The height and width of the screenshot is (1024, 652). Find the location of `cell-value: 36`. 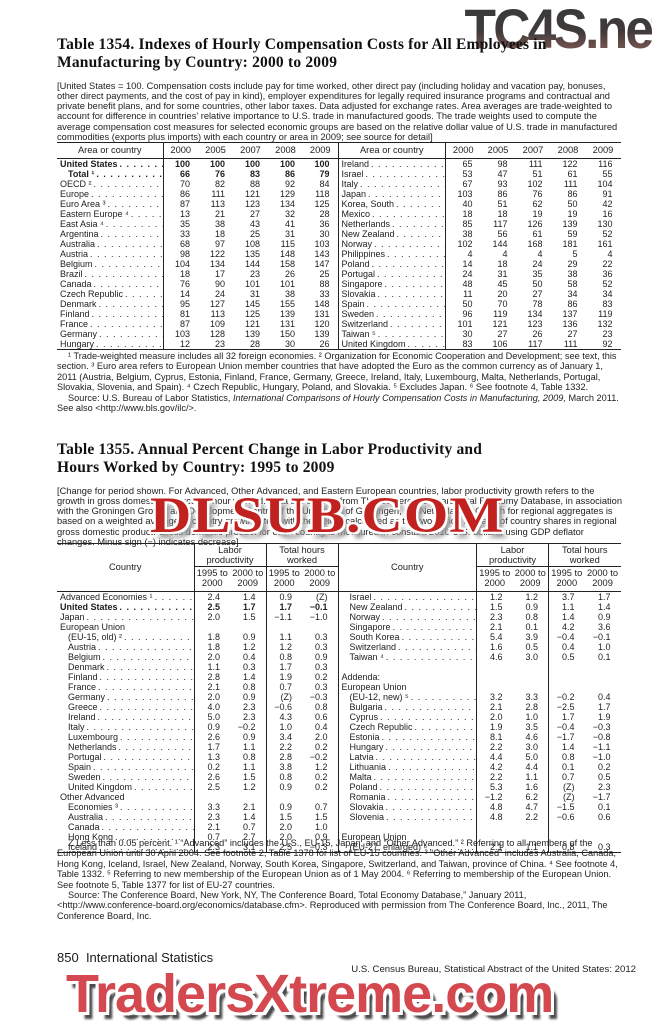

cell-value: 36 is located at coordinates (607, 274).